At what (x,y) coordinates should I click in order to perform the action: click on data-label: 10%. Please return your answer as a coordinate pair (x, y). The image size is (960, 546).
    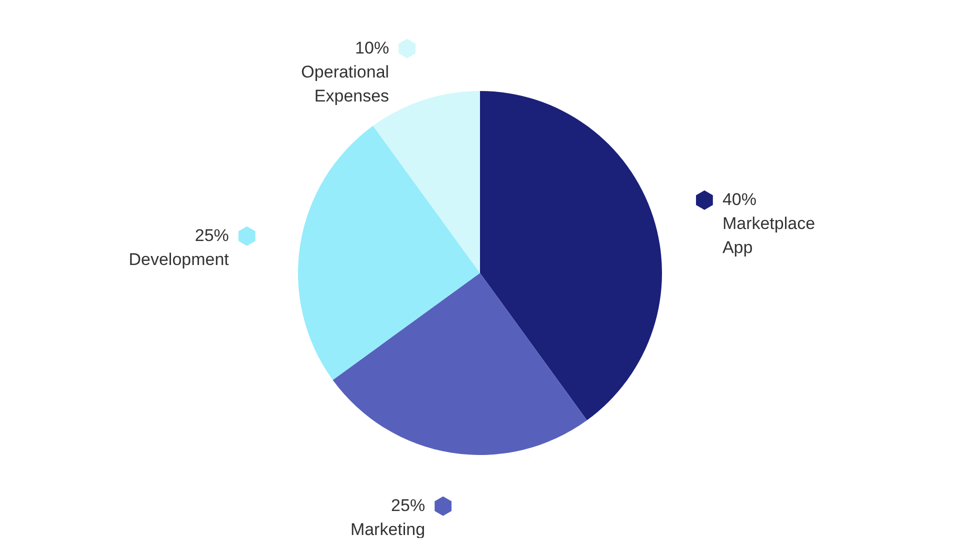
    Looking at the image, I should click on (372, 48).